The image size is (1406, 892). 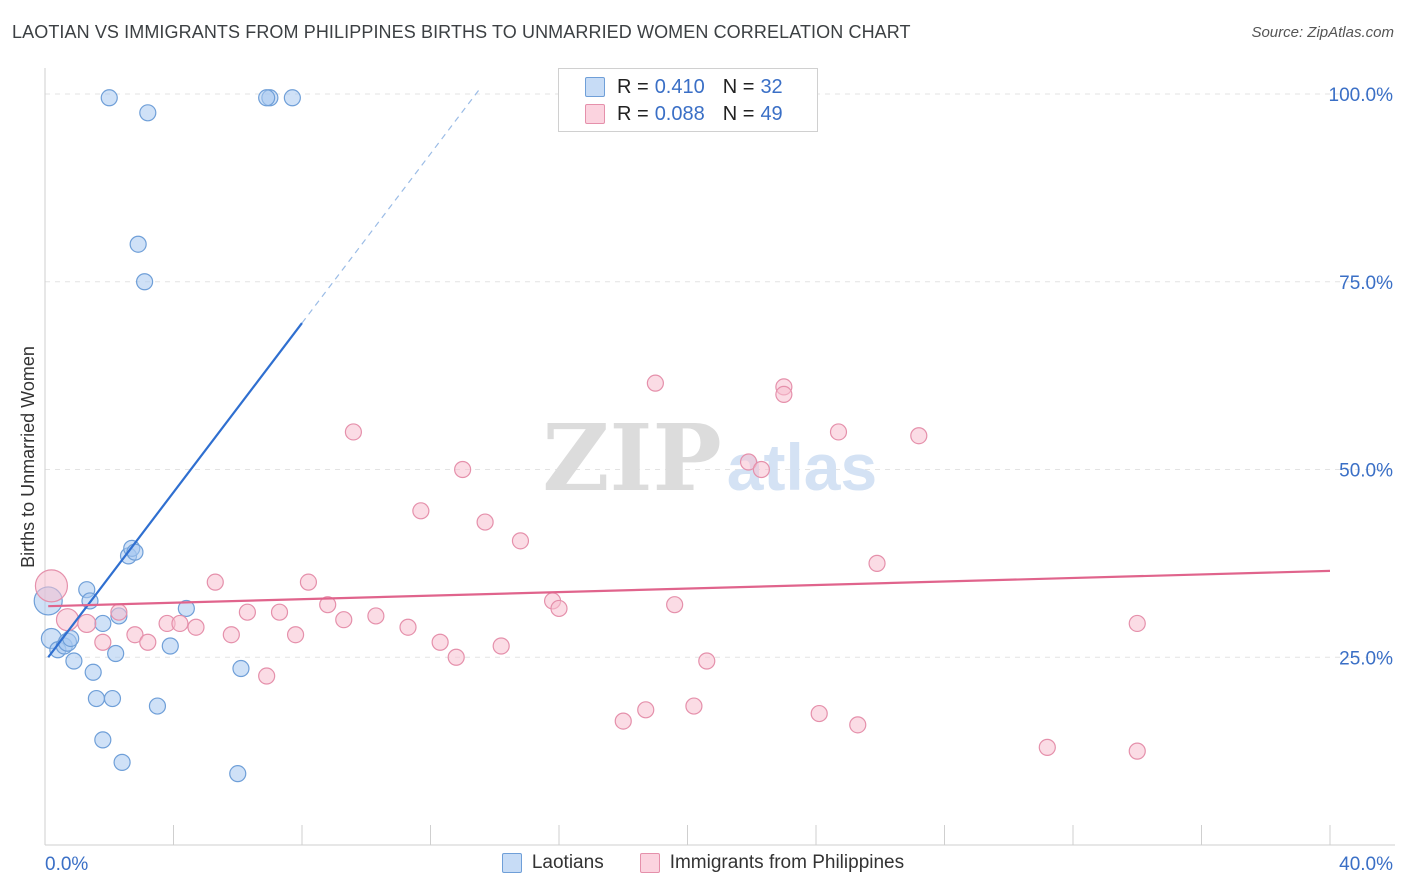 What do you see at coordinates (595, 114) in the screenshot?
I see `swatch-philippines` at bounding box center [595, 114].